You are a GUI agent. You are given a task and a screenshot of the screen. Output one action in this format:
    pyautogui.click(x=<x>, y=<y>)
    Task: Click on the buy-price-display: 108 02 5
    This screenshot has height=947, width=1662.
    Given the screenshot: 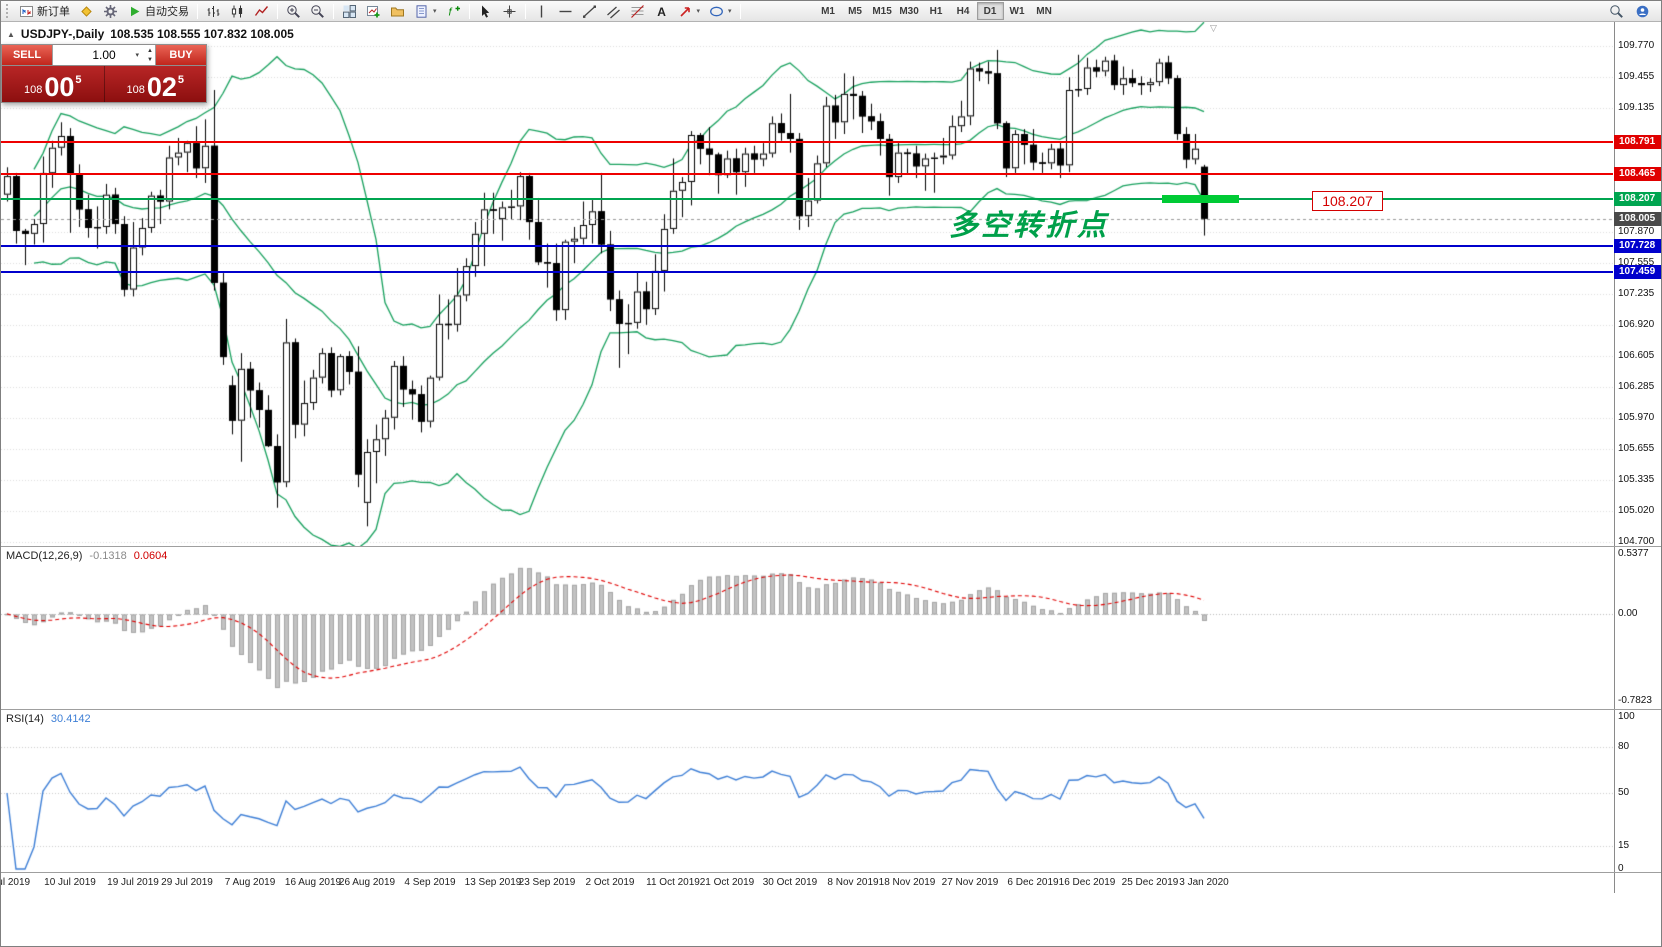 What is the action you would take?
    pyautogui.click(x=156, y=84)
    